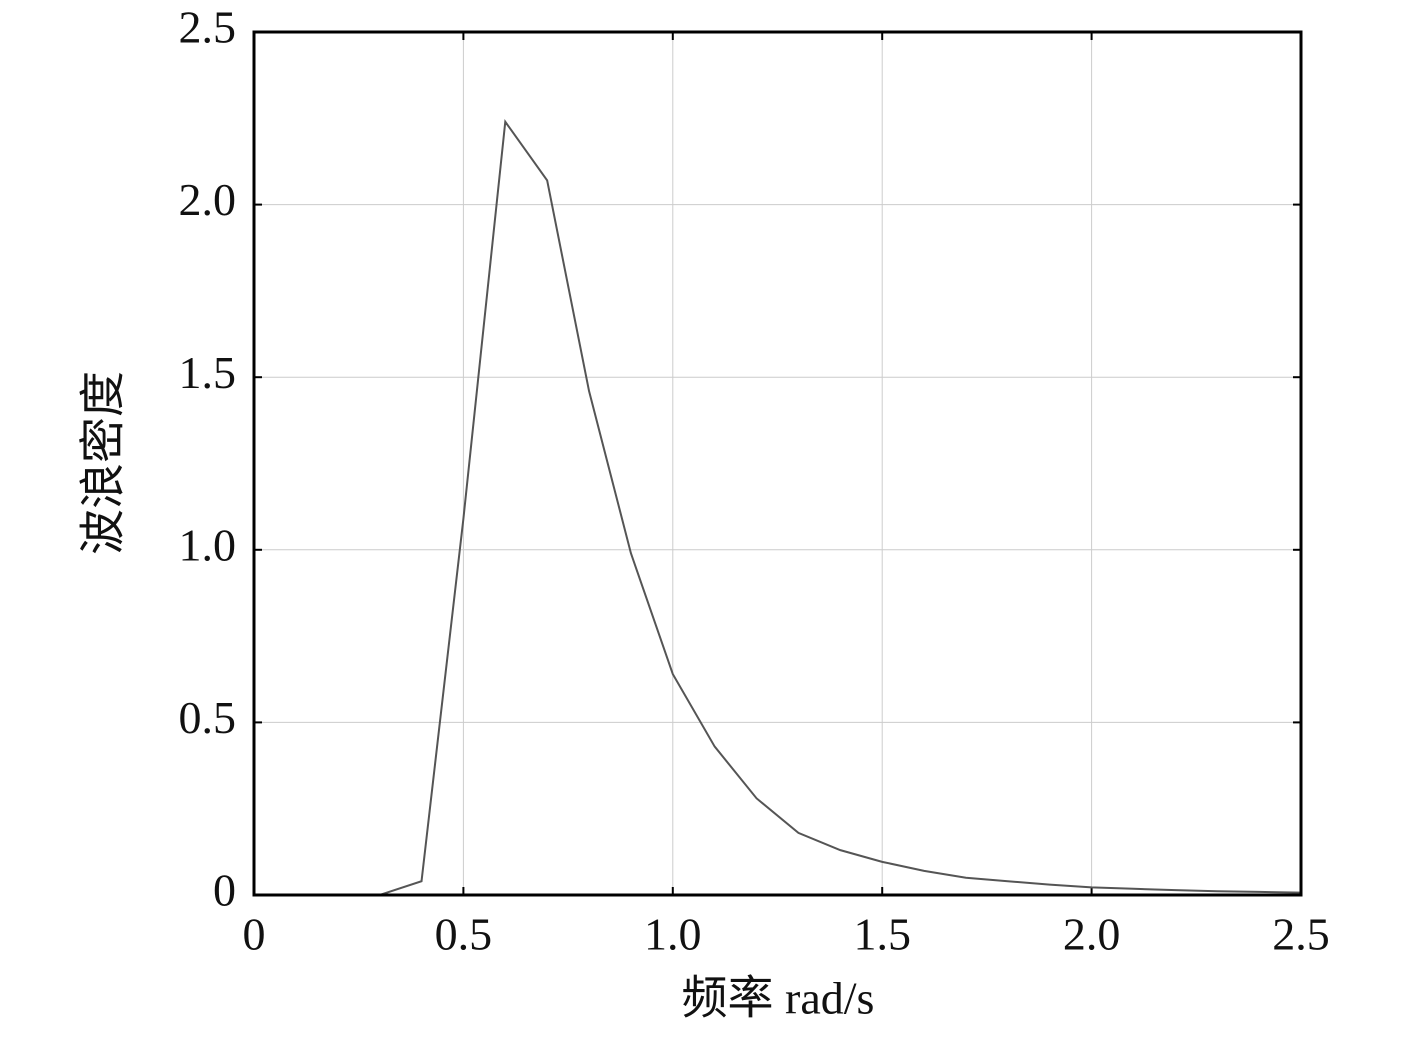  What do you see at coordinates (882, 934) in the screenshot?
I see `x-tick-label: 1.5` at bounding box center [882, 934].